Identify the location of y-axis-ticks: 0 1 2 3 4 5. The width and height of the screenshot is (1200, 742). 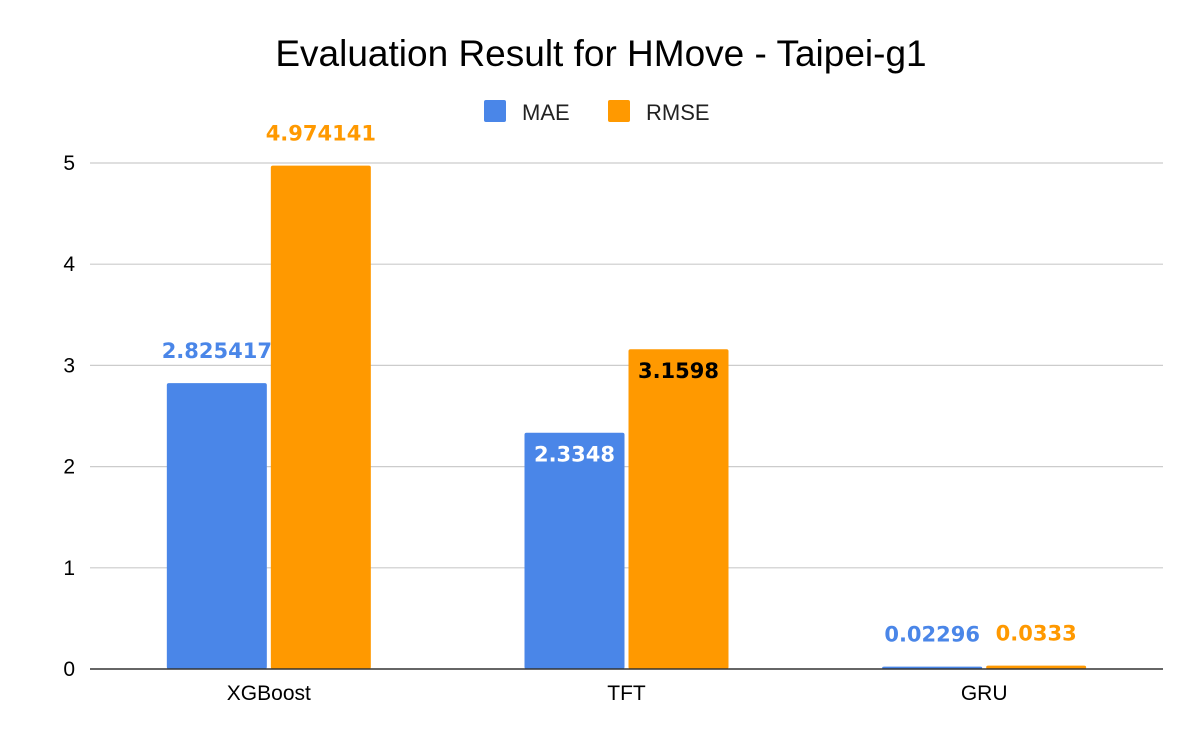
(69, 416).